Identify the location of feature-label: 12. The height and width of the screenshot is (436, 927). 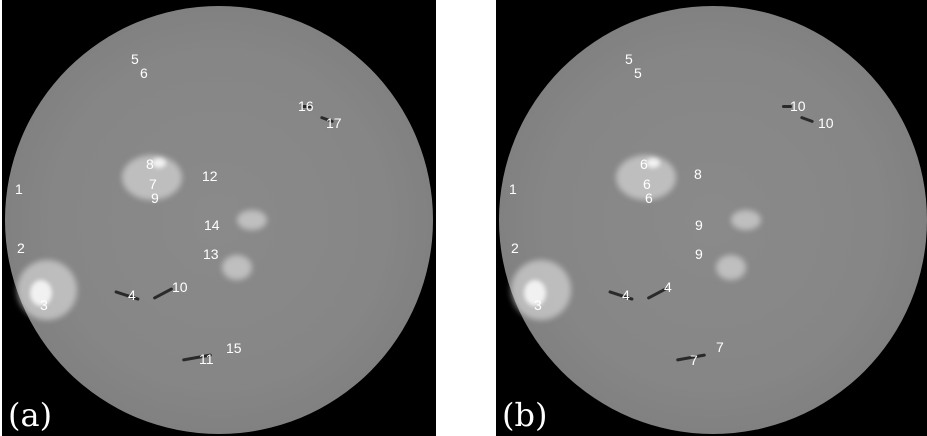
(210, 176).